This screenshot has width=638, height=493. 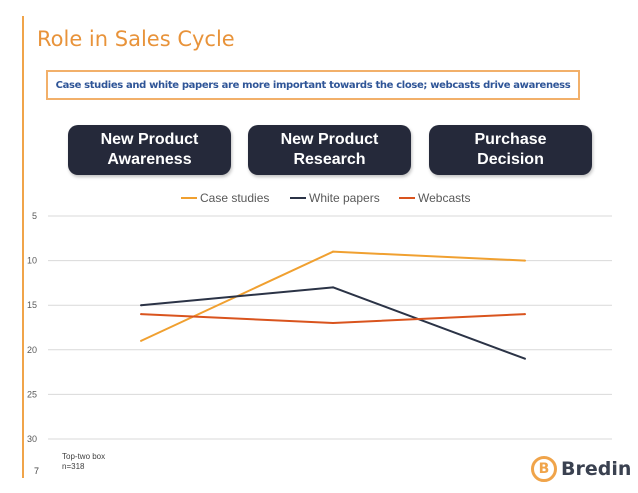 I want to click on note-line-2: n=318, so click(x=73, y=466).